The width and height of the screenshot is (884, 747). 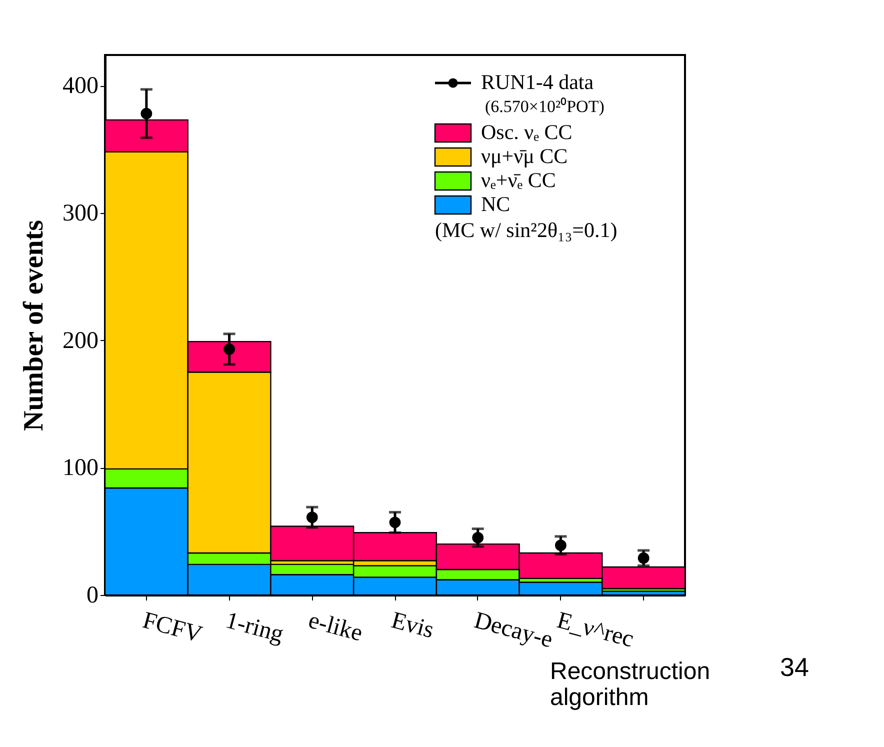 What do you see at coordinates (537, 82) in the screenshot?
I see `legend-label: RUN1-4 data` at bounding box center [537, 82].